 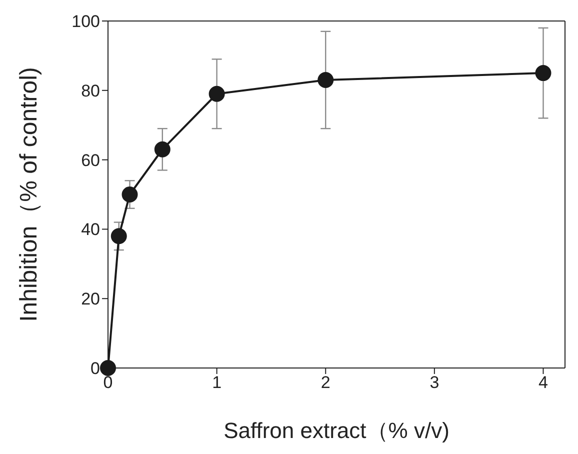 I want to click on y-axis-title: Inhibition（% of control), so click(x=29, y=194).